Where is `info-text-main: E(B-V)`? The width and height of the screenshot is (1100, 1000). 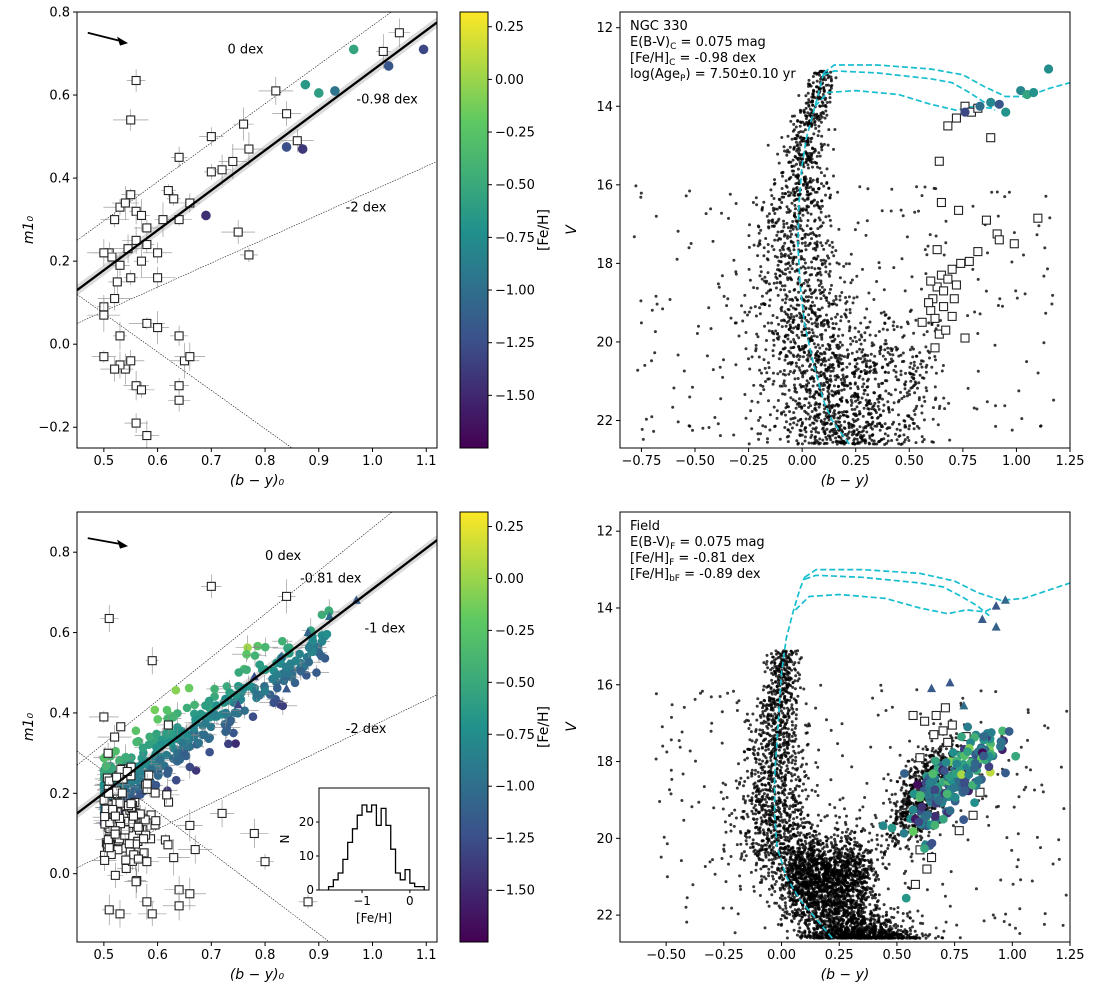
info-text-main: E(B-V) is located at coordinates (650, 42).